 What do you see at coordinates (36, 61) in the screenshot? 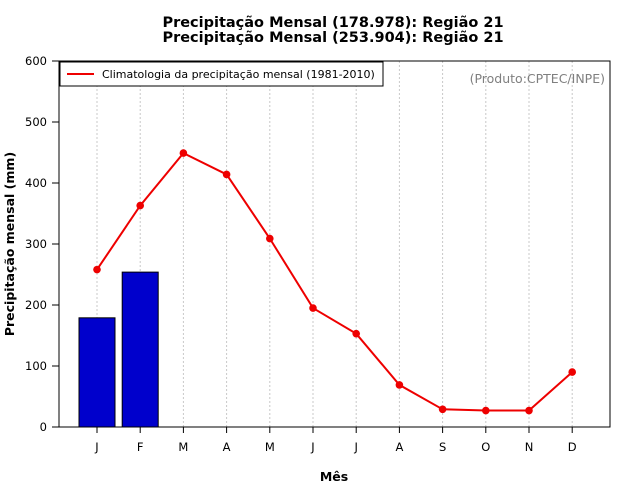
I see `y-tick-label: 600` at bounding box center [36, 61].